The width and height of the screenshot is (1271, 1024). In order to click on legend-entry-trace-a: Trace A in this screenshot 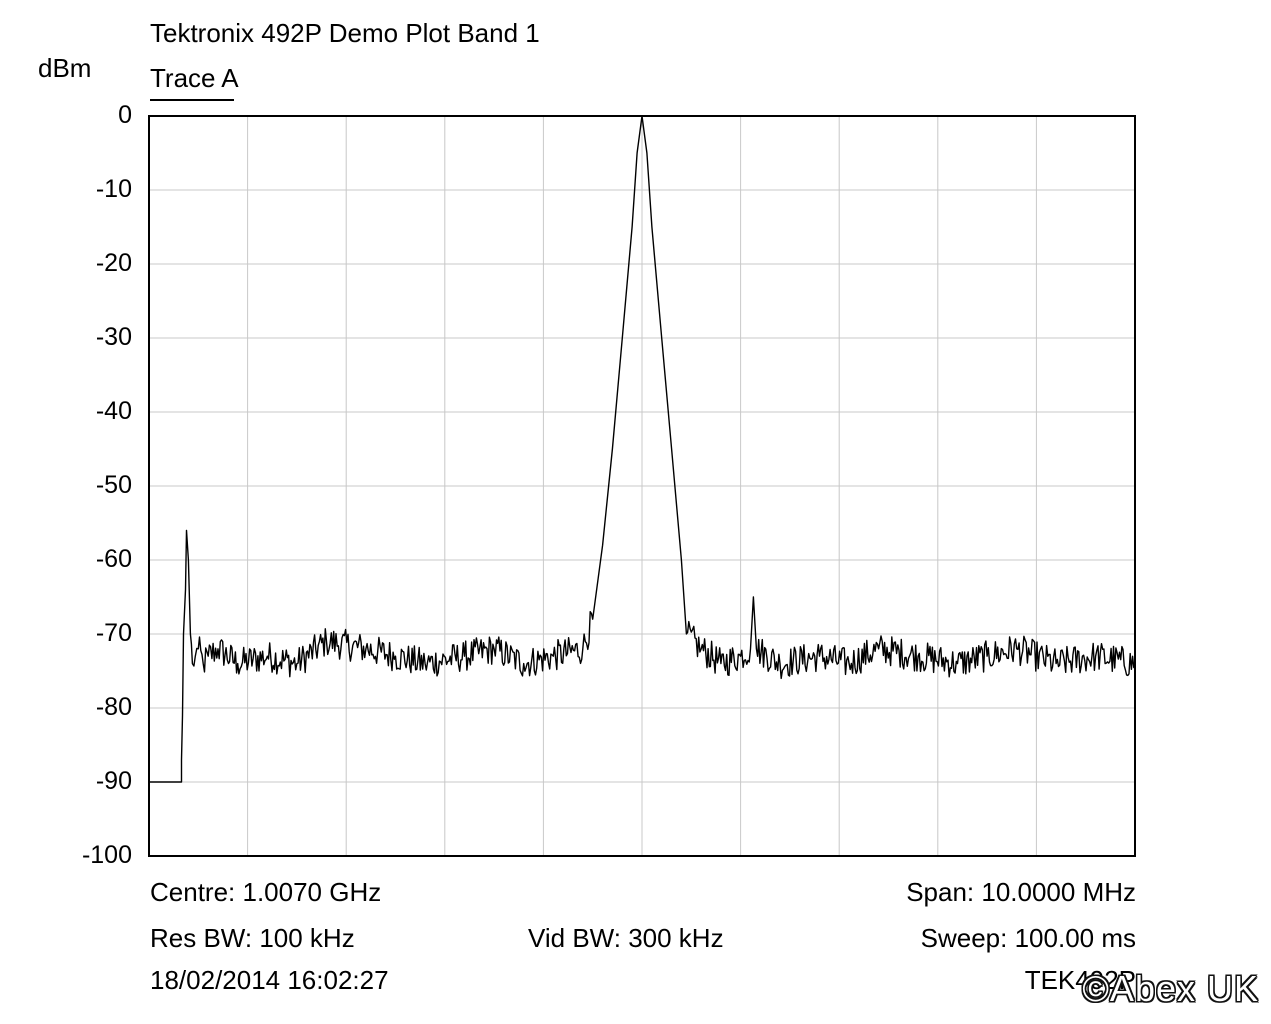, I will do `click(194, 78)`.